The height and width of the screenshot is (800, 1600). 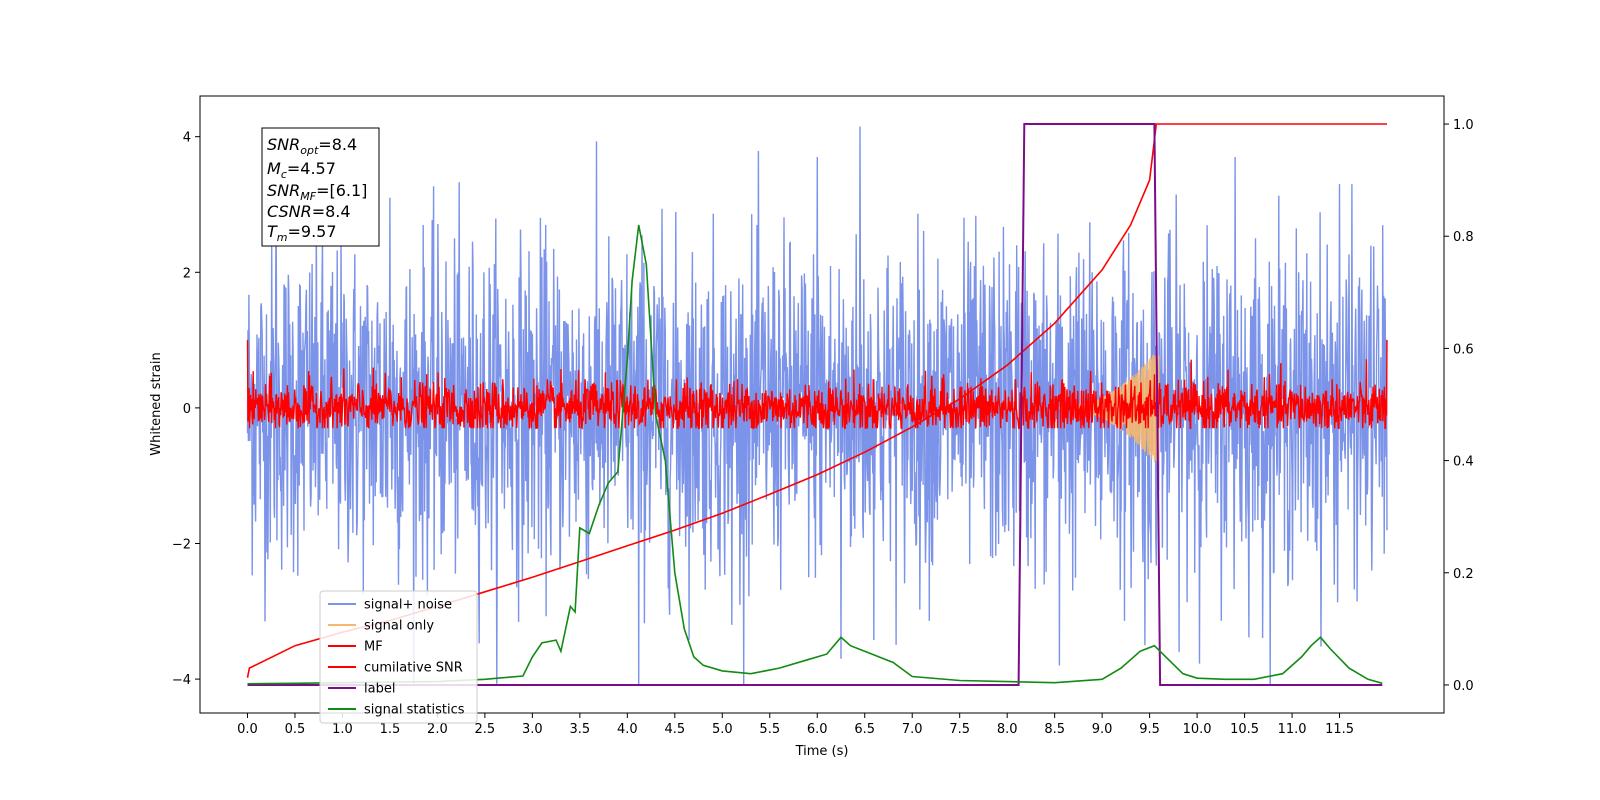 I want to click on y-tick-label: −4, so click(x=181, y=680).